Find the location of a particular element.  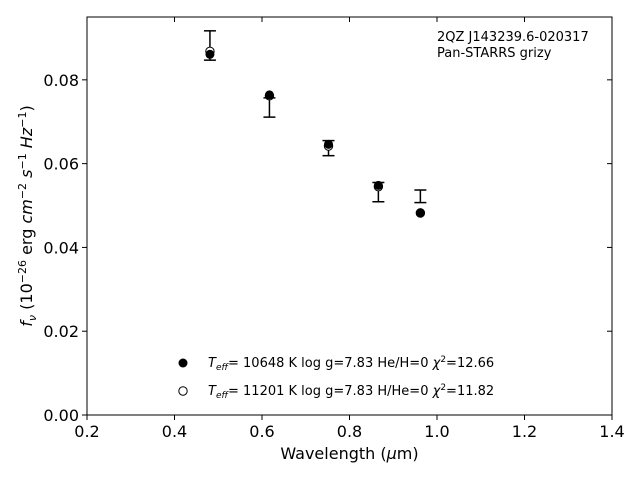

x-tick-label: 1.4 is located at coordinates (611, 431).